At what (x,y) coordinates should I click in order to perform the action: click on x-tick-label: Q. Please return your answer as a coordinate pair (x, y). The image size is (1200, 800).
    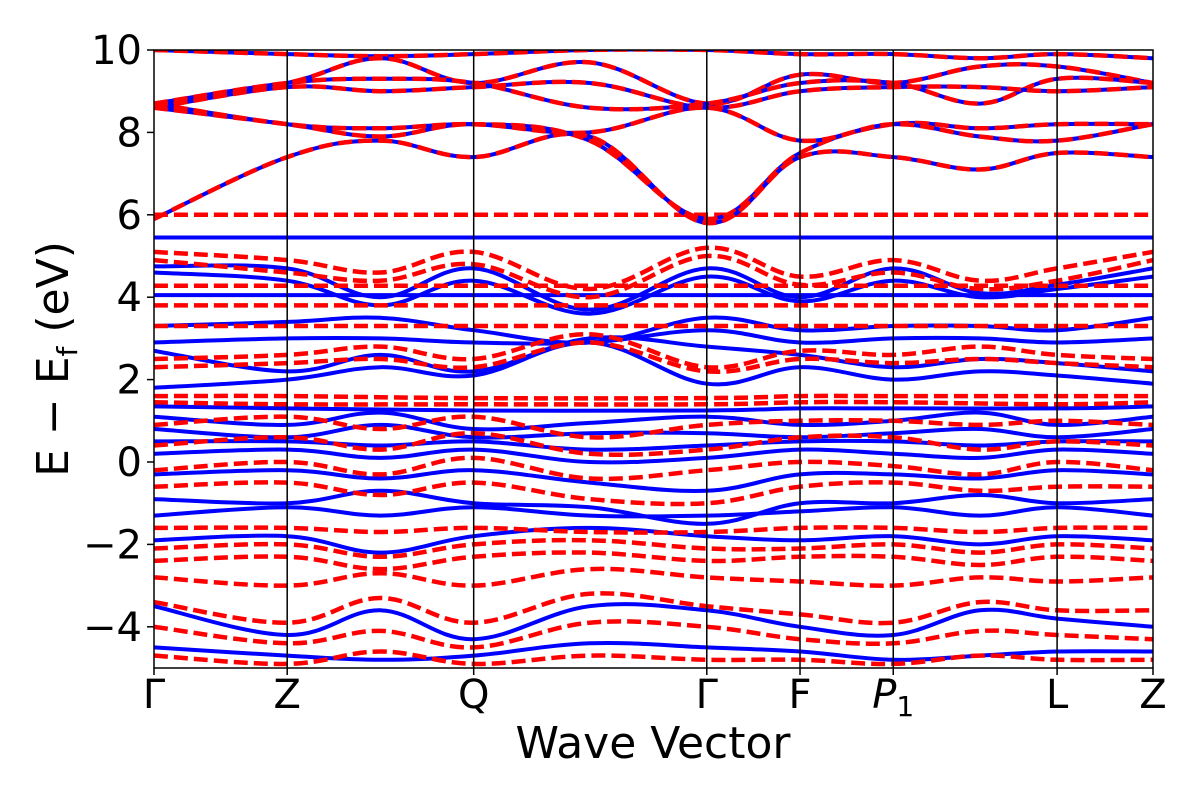
    Looking at the image, I should click on (473, 695).